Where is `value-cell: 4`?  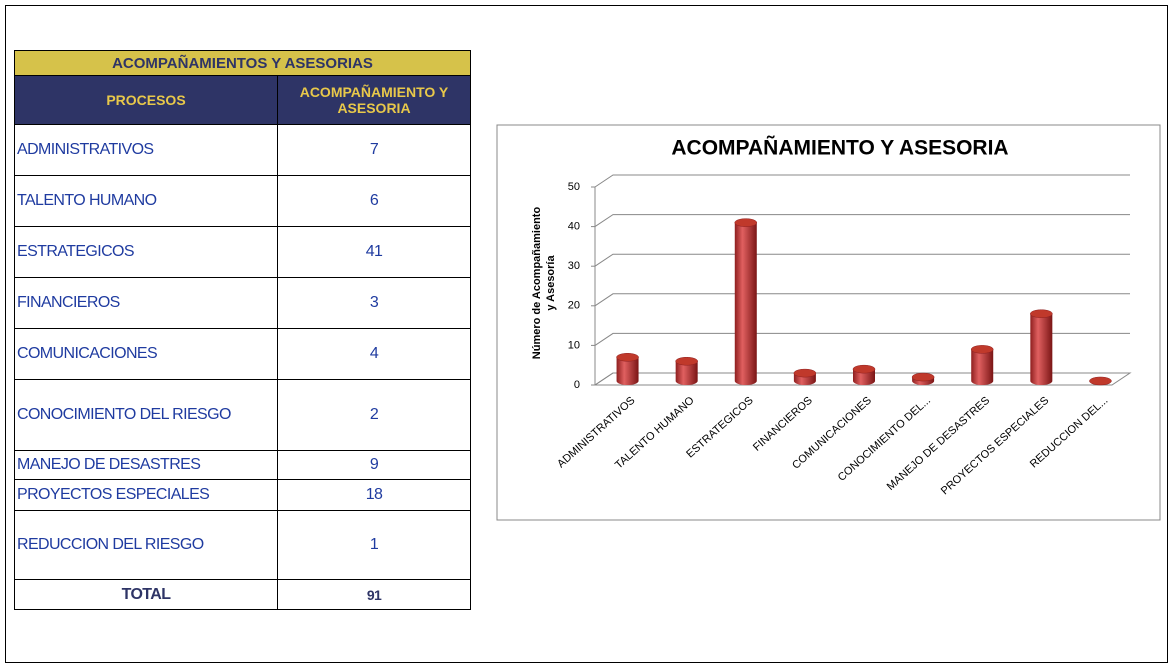
value-cell: 4 is located at coordinates (374, 354).